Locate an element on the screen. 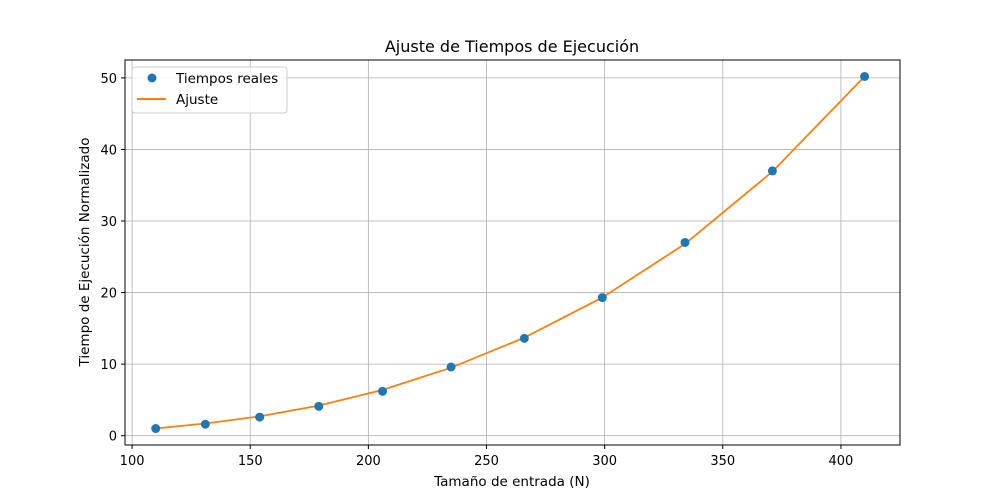 This screenshot has height=500, width=1000. chart-title: Ajuste de Tiempos de Ejecución is located at coordinates (512, 46).